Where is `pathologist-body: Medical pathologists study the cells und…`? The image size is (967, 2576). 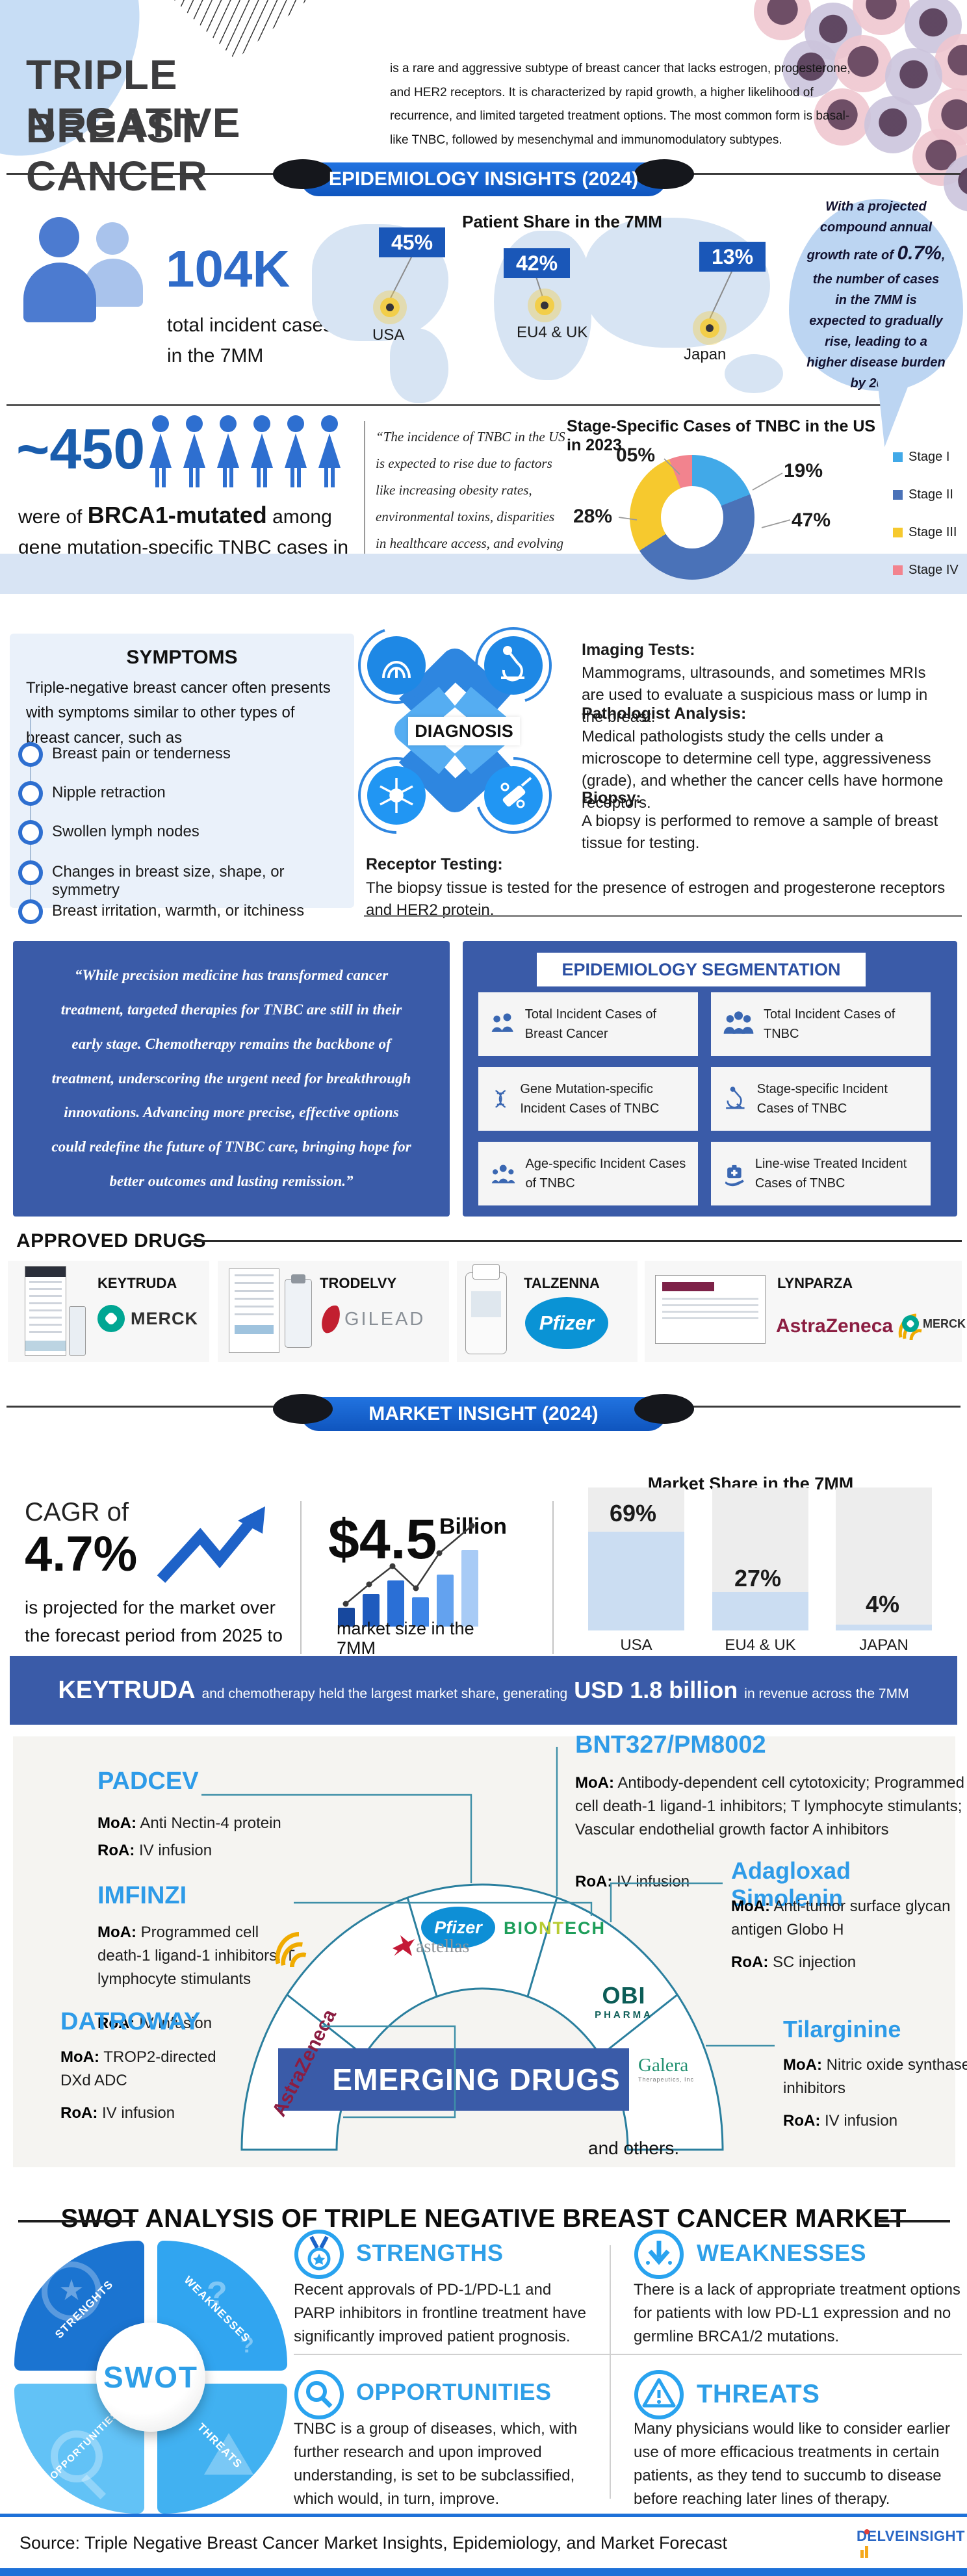
pathologist-body: Medical pathologists study the cells und… is located at coordinates (763, 770).